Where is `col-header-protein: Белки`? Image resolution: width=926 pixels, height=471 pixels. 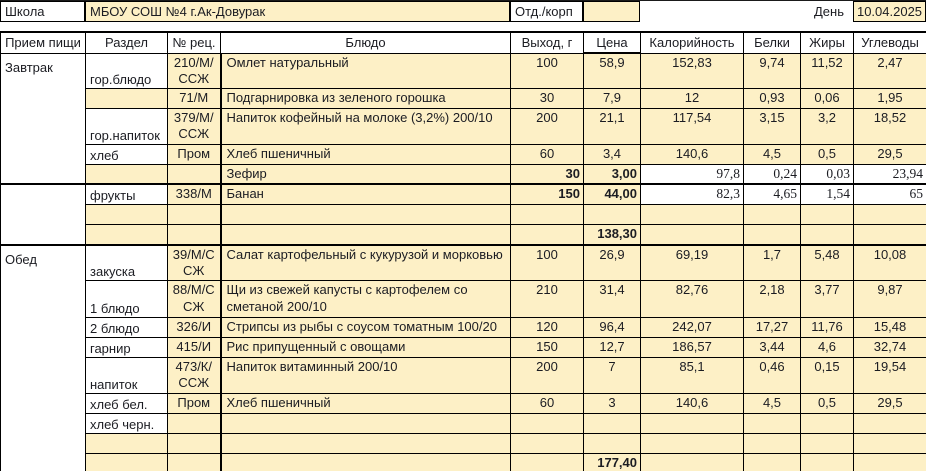
col-header-protein: Белки is located at coordinates (772, 42).